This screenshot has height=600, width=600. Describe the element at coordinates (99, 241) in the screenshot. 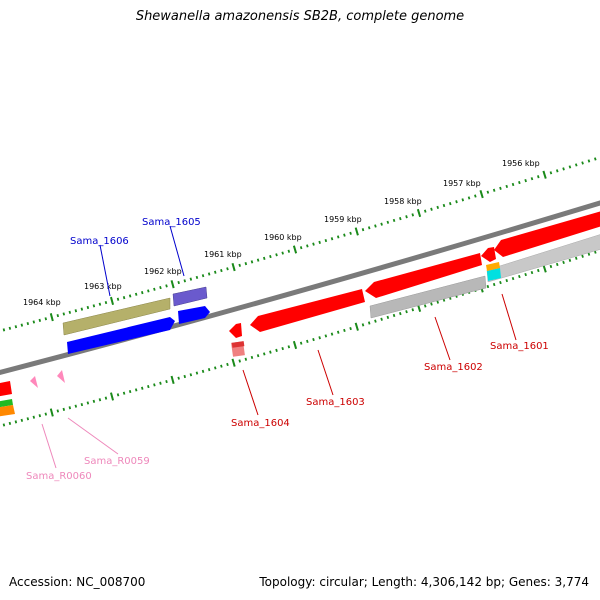

I see `gene-label-sama-1606: Sama_1606` at that location.